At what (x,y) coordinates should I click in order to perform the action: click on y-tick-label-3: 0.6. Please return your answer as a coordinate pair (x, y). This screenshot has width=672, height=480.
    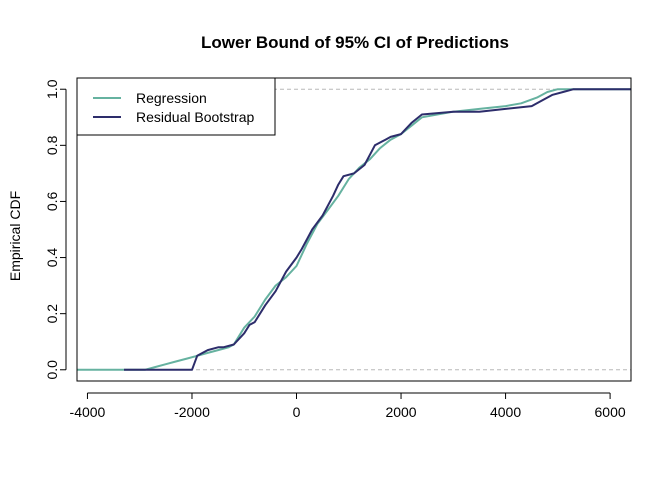
    Looking at the image, I should click on (52, 202).